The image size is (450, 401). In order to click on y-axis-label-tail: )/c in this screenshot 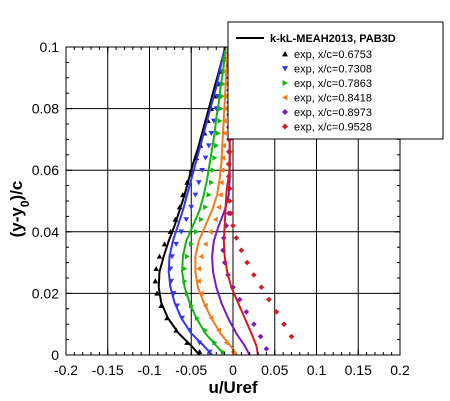, I will do `click(16, 191)`.